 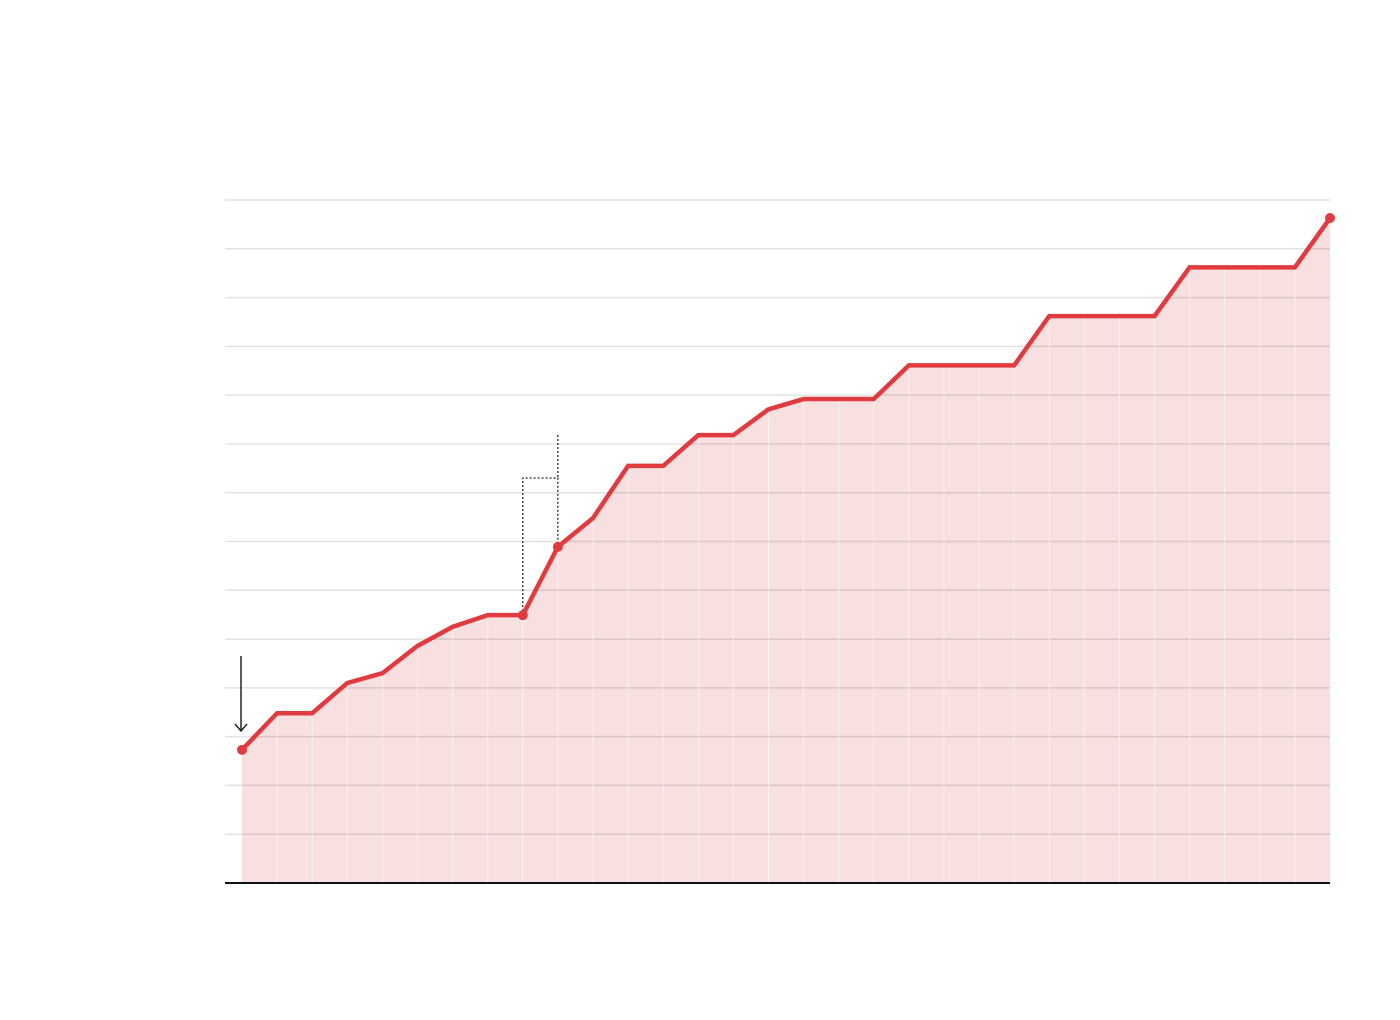 What do you see at coordinates (540, 546) in the screenshot?
I see `annotation-bracket` at bounding box center [540, 546].